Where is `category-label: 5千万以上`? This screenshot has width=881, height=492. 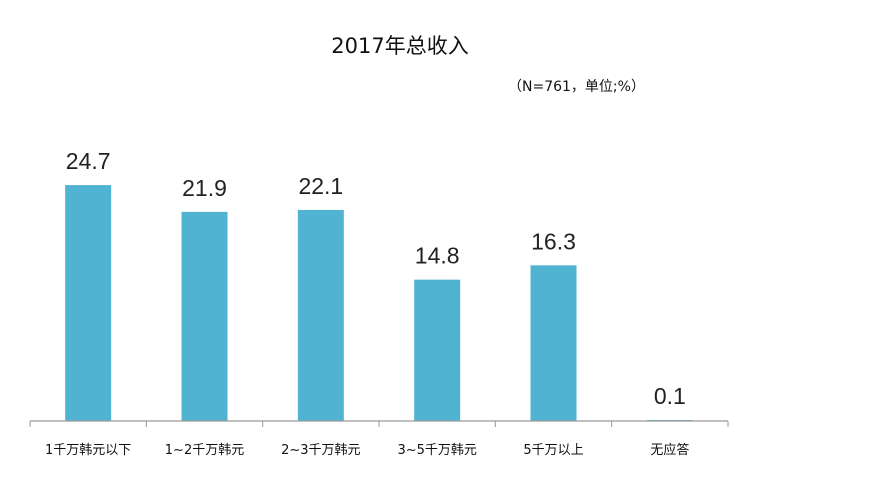 category-label: 5千万以上 is located at coordinates (553, 450).